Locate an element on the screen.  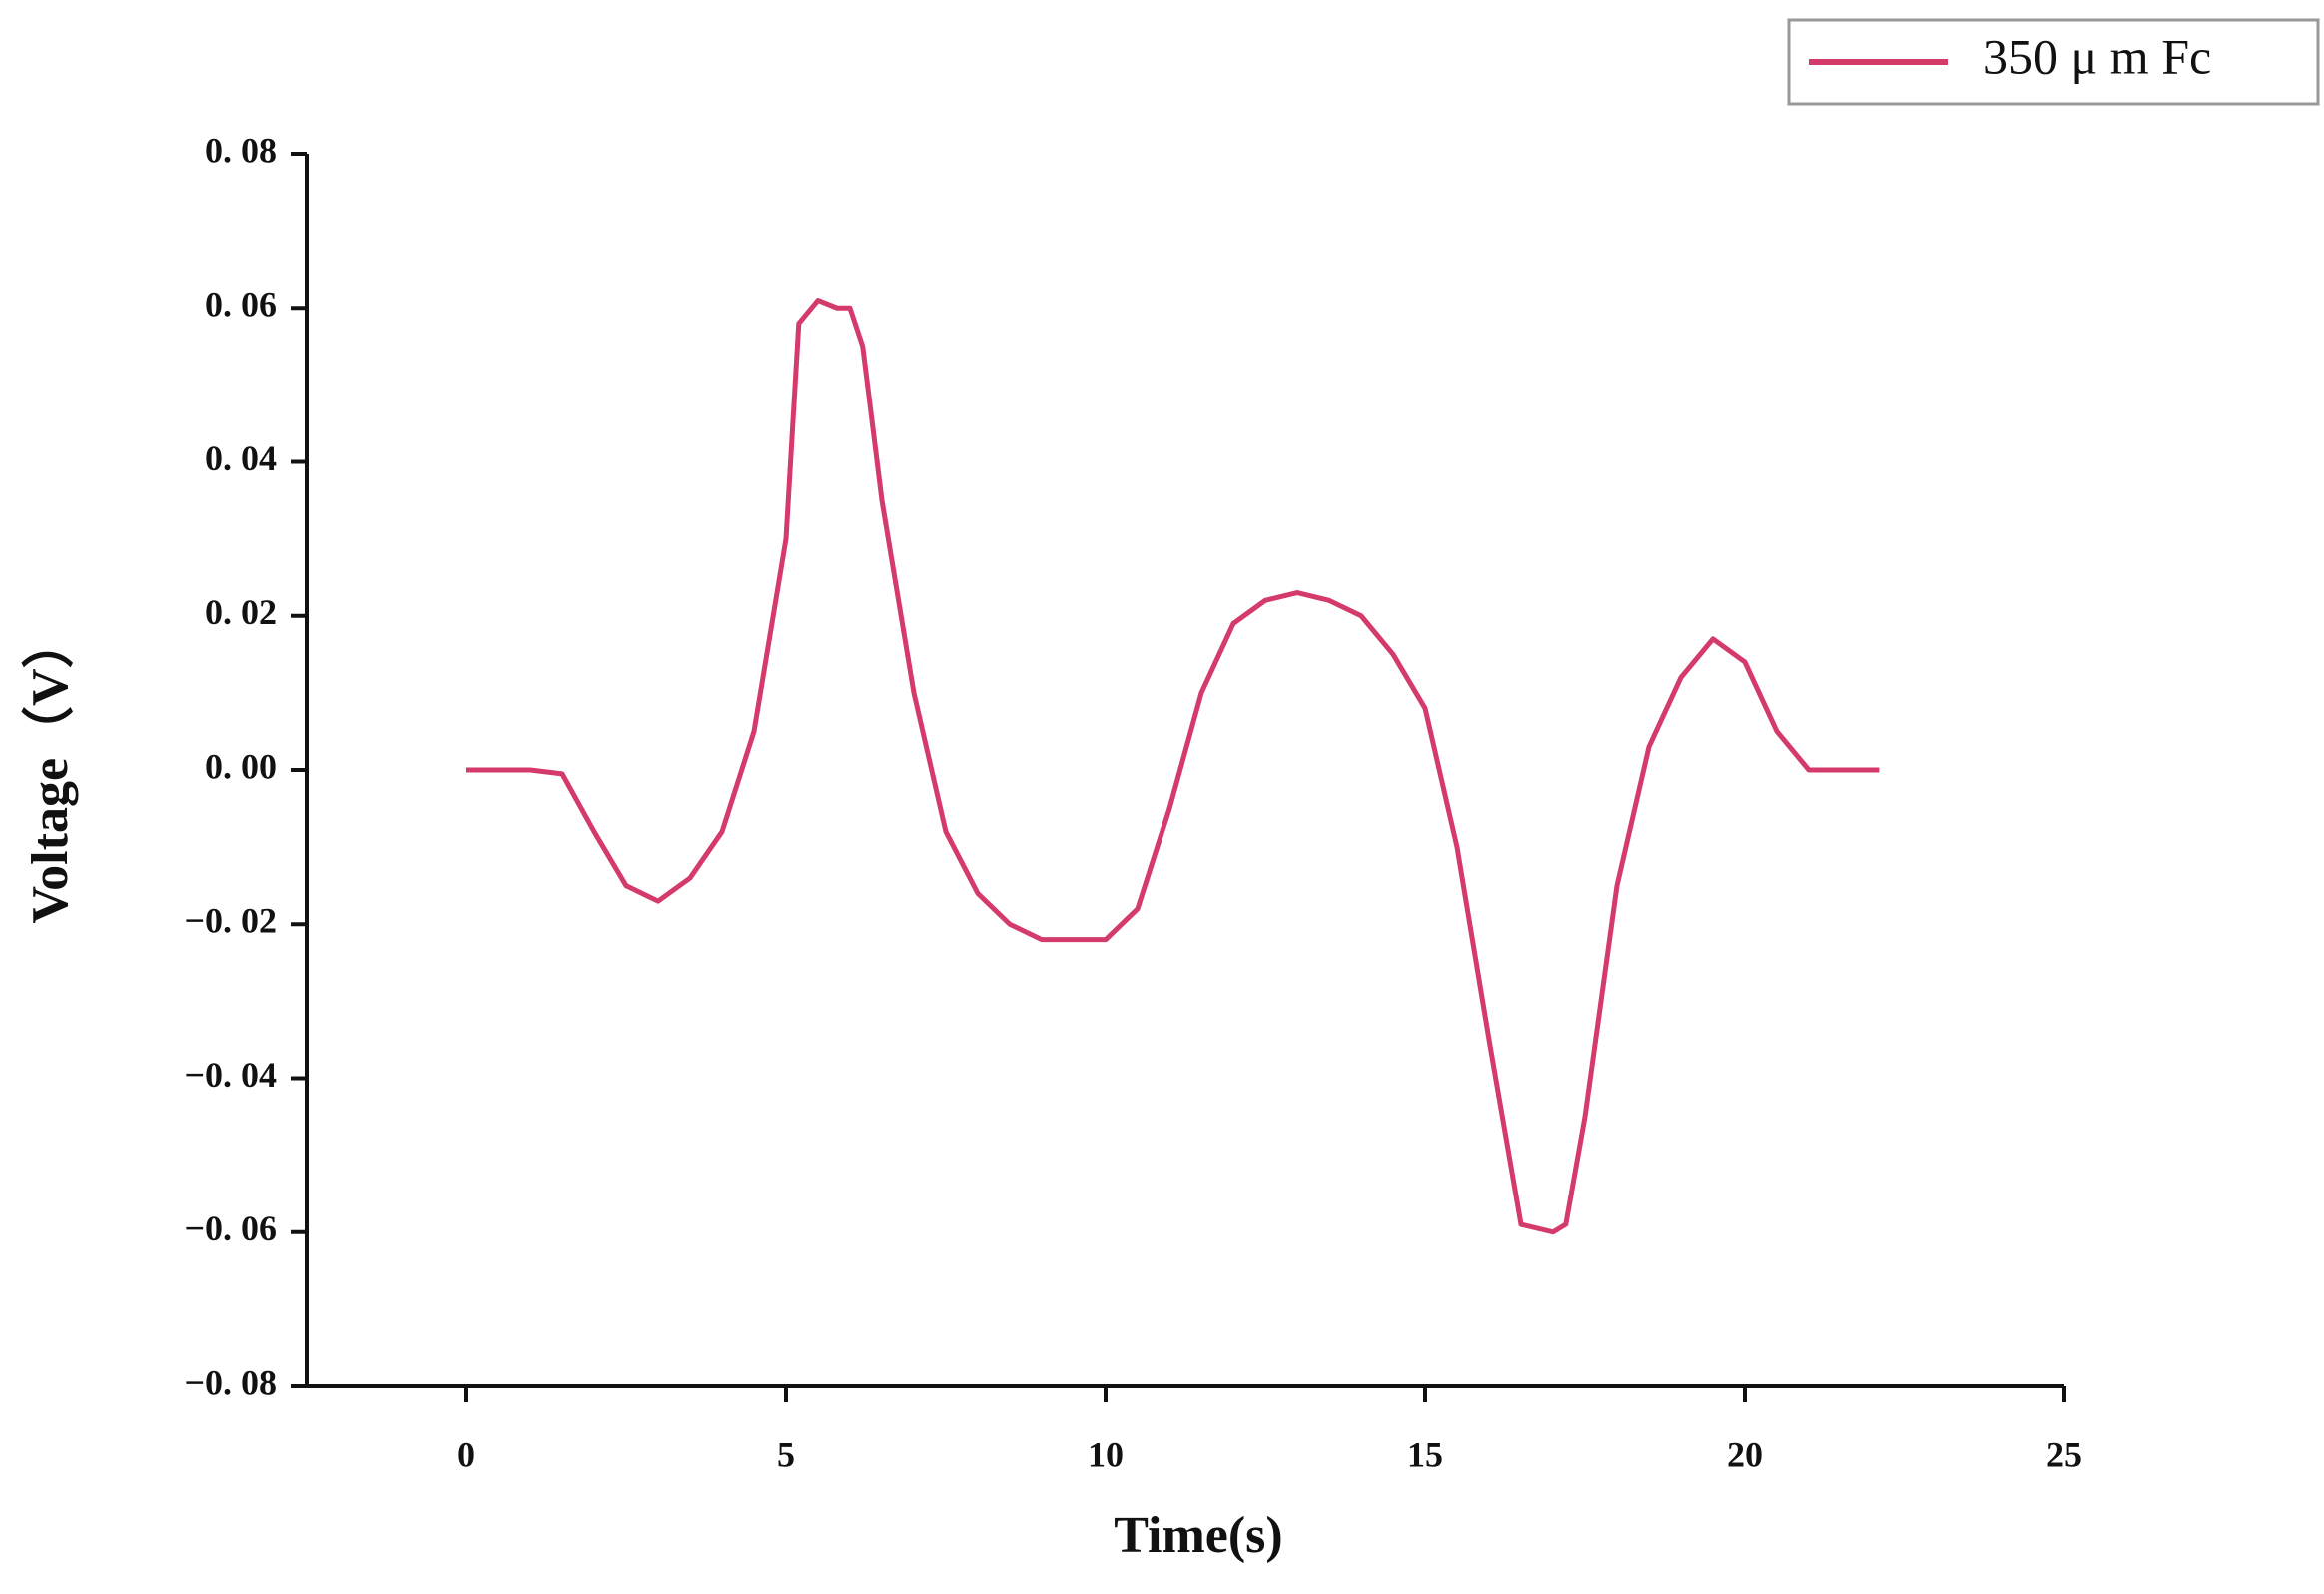
y-tick-label: −0. 02 is located at coordinates (230, 921).